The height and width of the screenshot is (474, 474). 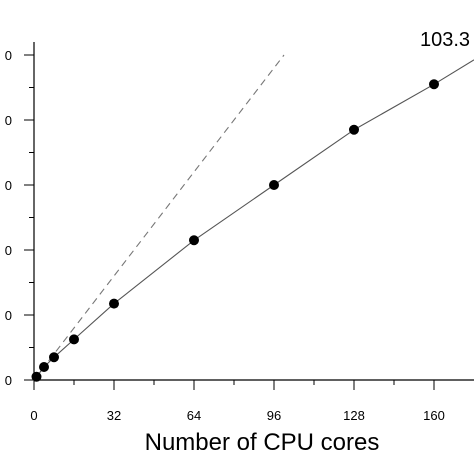 I want to click on x-tick-label: 32, so click(x=114, y=415).